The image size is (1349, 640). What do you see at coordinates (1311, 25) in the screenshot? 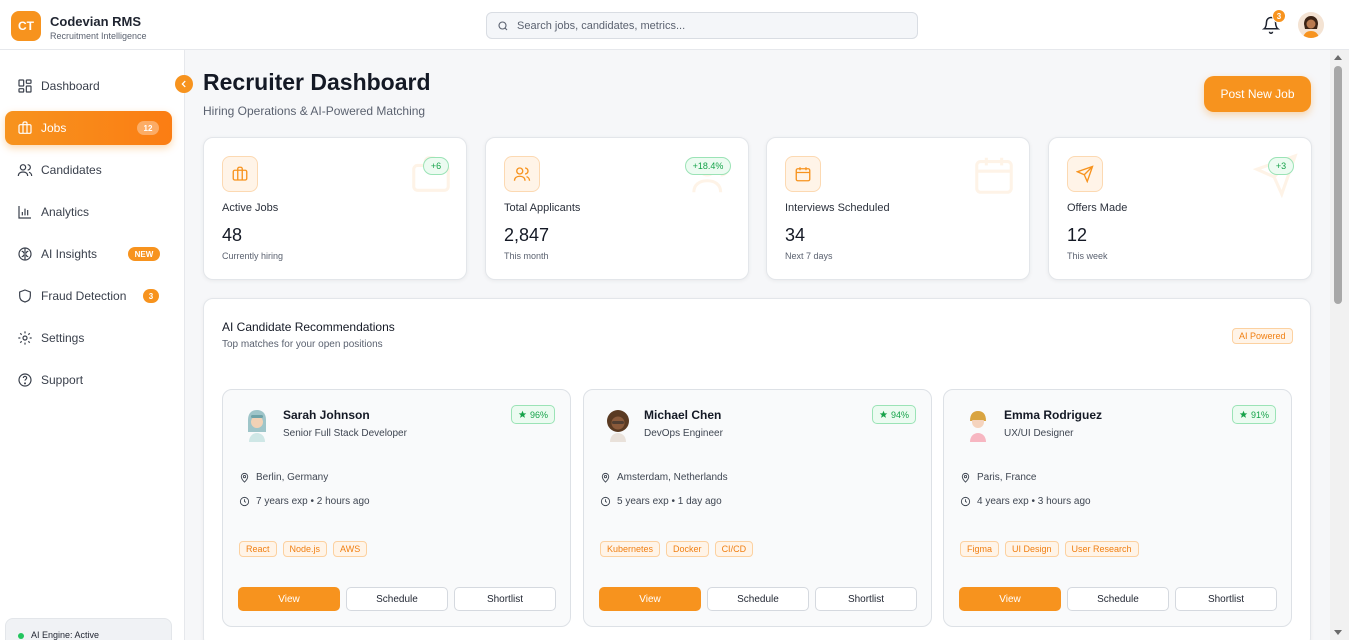
I see `user-avatar` at bounding box center [1311, 25].